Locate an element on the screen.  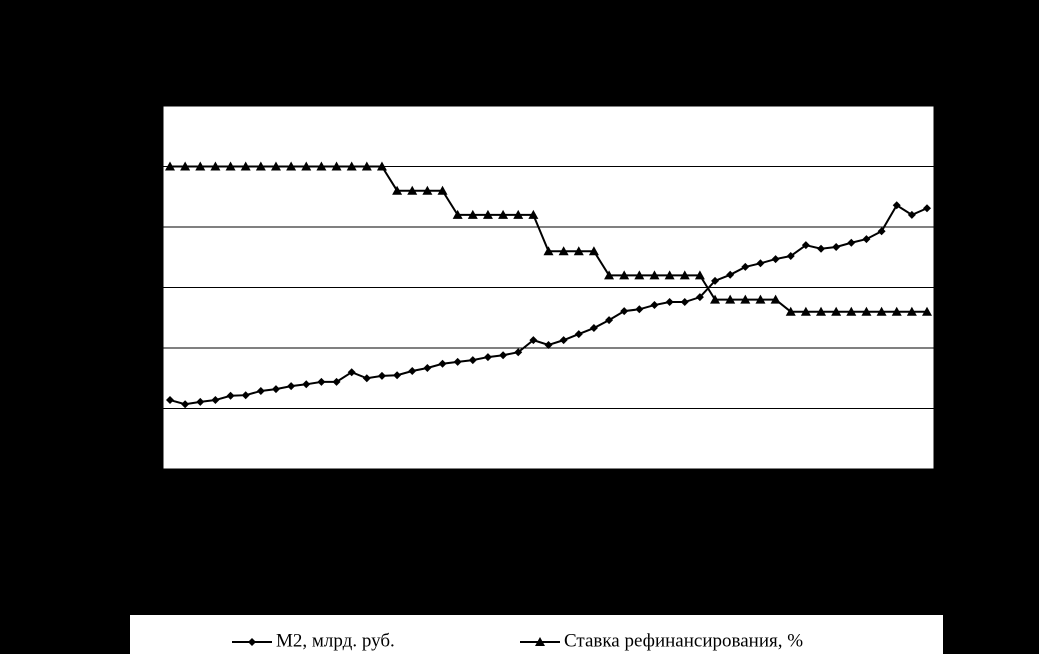
legend-label: M2, млрд. руб. is located at coordinates (335, 640).